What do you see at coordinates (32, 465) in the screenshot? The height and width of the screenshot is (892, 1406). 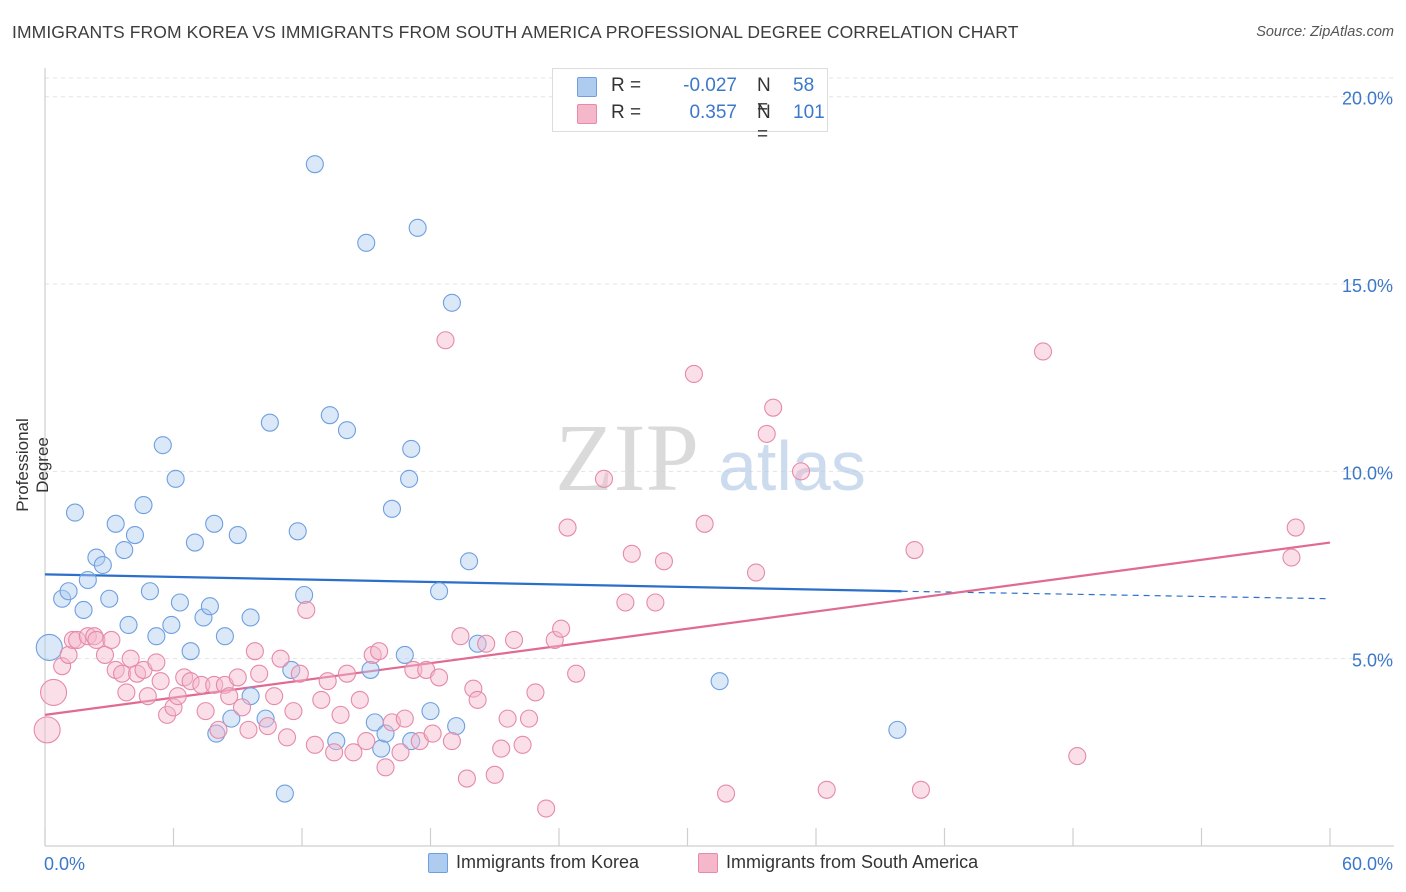 I see `y-axis-label: Professional Degree` at bounding box center [32, 465].